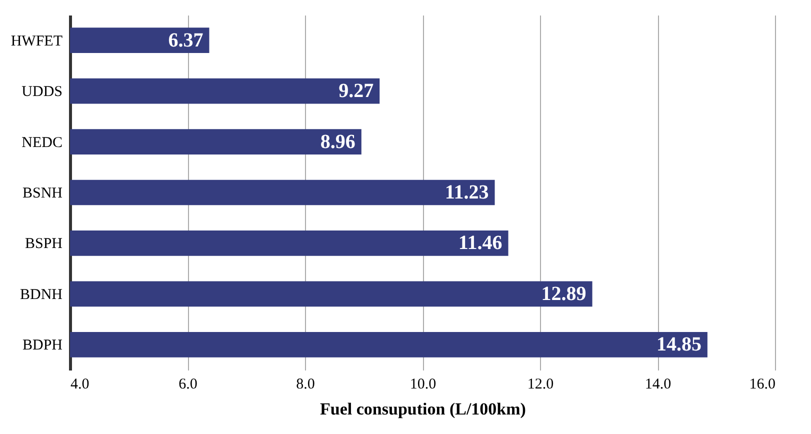  Describe the element at coordinates (42, 346) in the screenshot. I see `y-tick-label: BDPH` at that location.